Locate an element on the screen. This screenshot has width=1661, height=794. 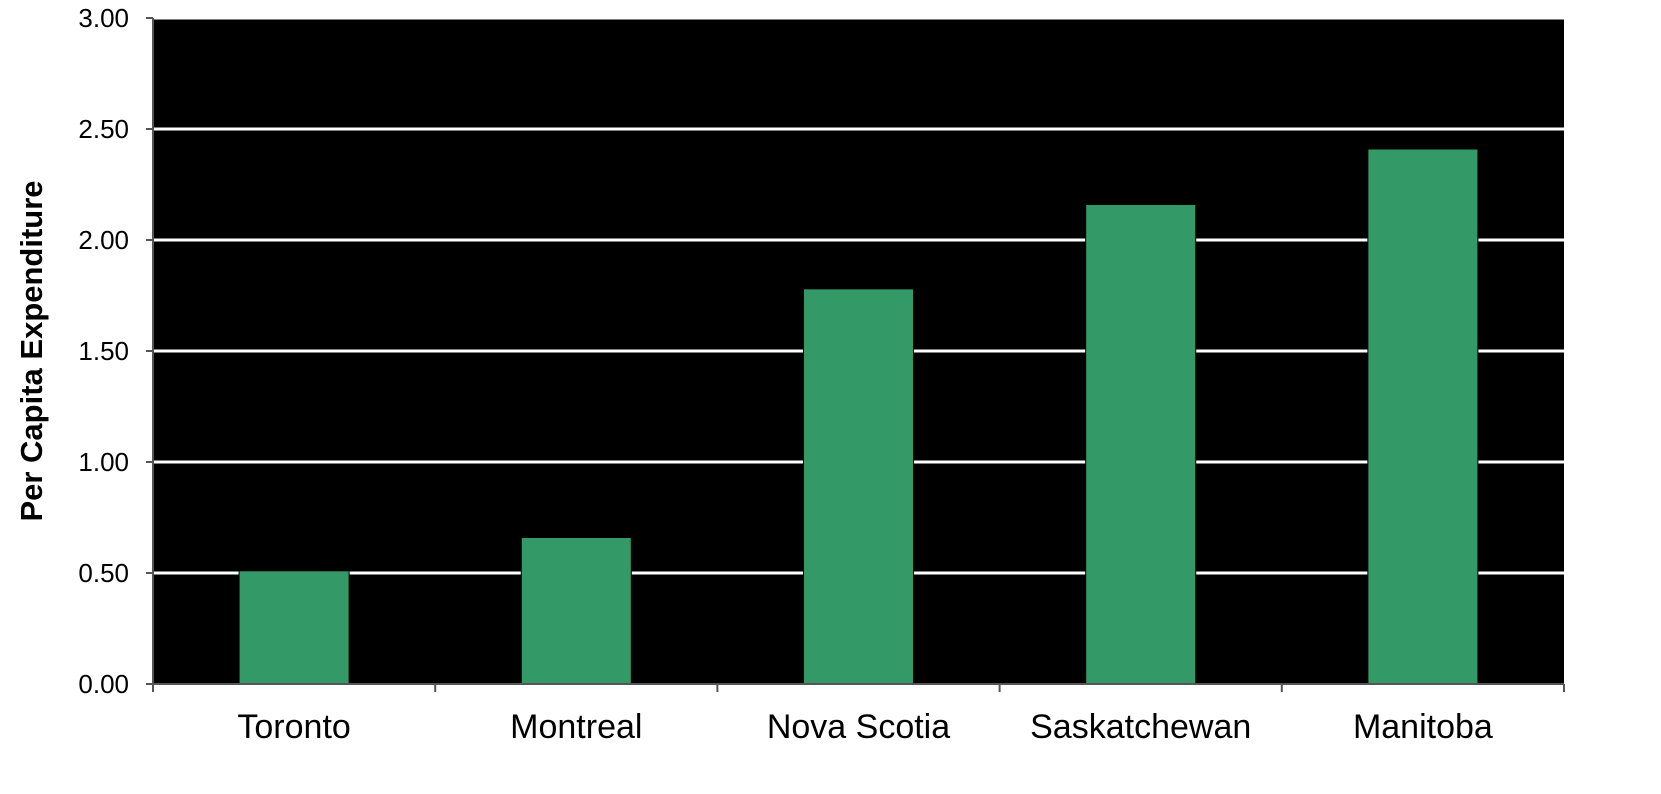
bar-toronto is located at coordinates (294, 627).